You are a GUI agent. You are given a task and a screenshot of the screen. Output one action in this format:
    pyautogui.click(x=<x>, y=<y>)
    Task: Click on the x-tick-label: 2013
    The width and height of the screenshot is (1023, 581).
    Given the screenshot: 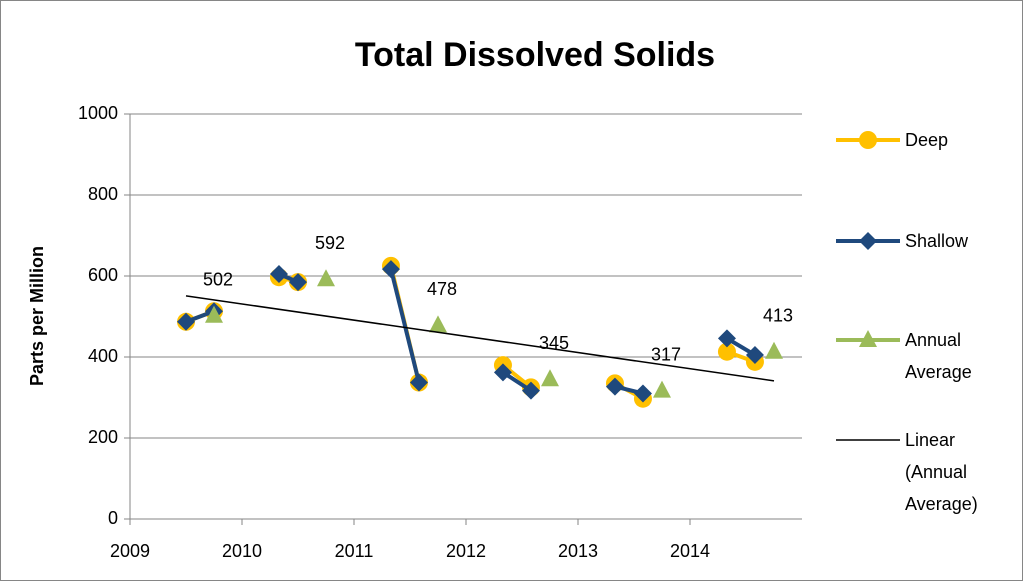 What is the action you would take?
    pyautogui.click(x=578, y=551)
    